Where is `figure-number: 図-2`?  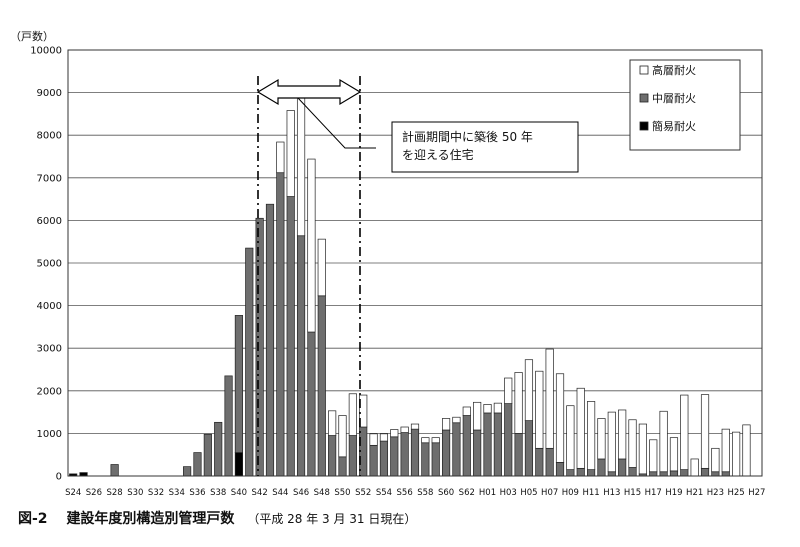
figure-number: 図-2 is located at coordinates (33, 519).